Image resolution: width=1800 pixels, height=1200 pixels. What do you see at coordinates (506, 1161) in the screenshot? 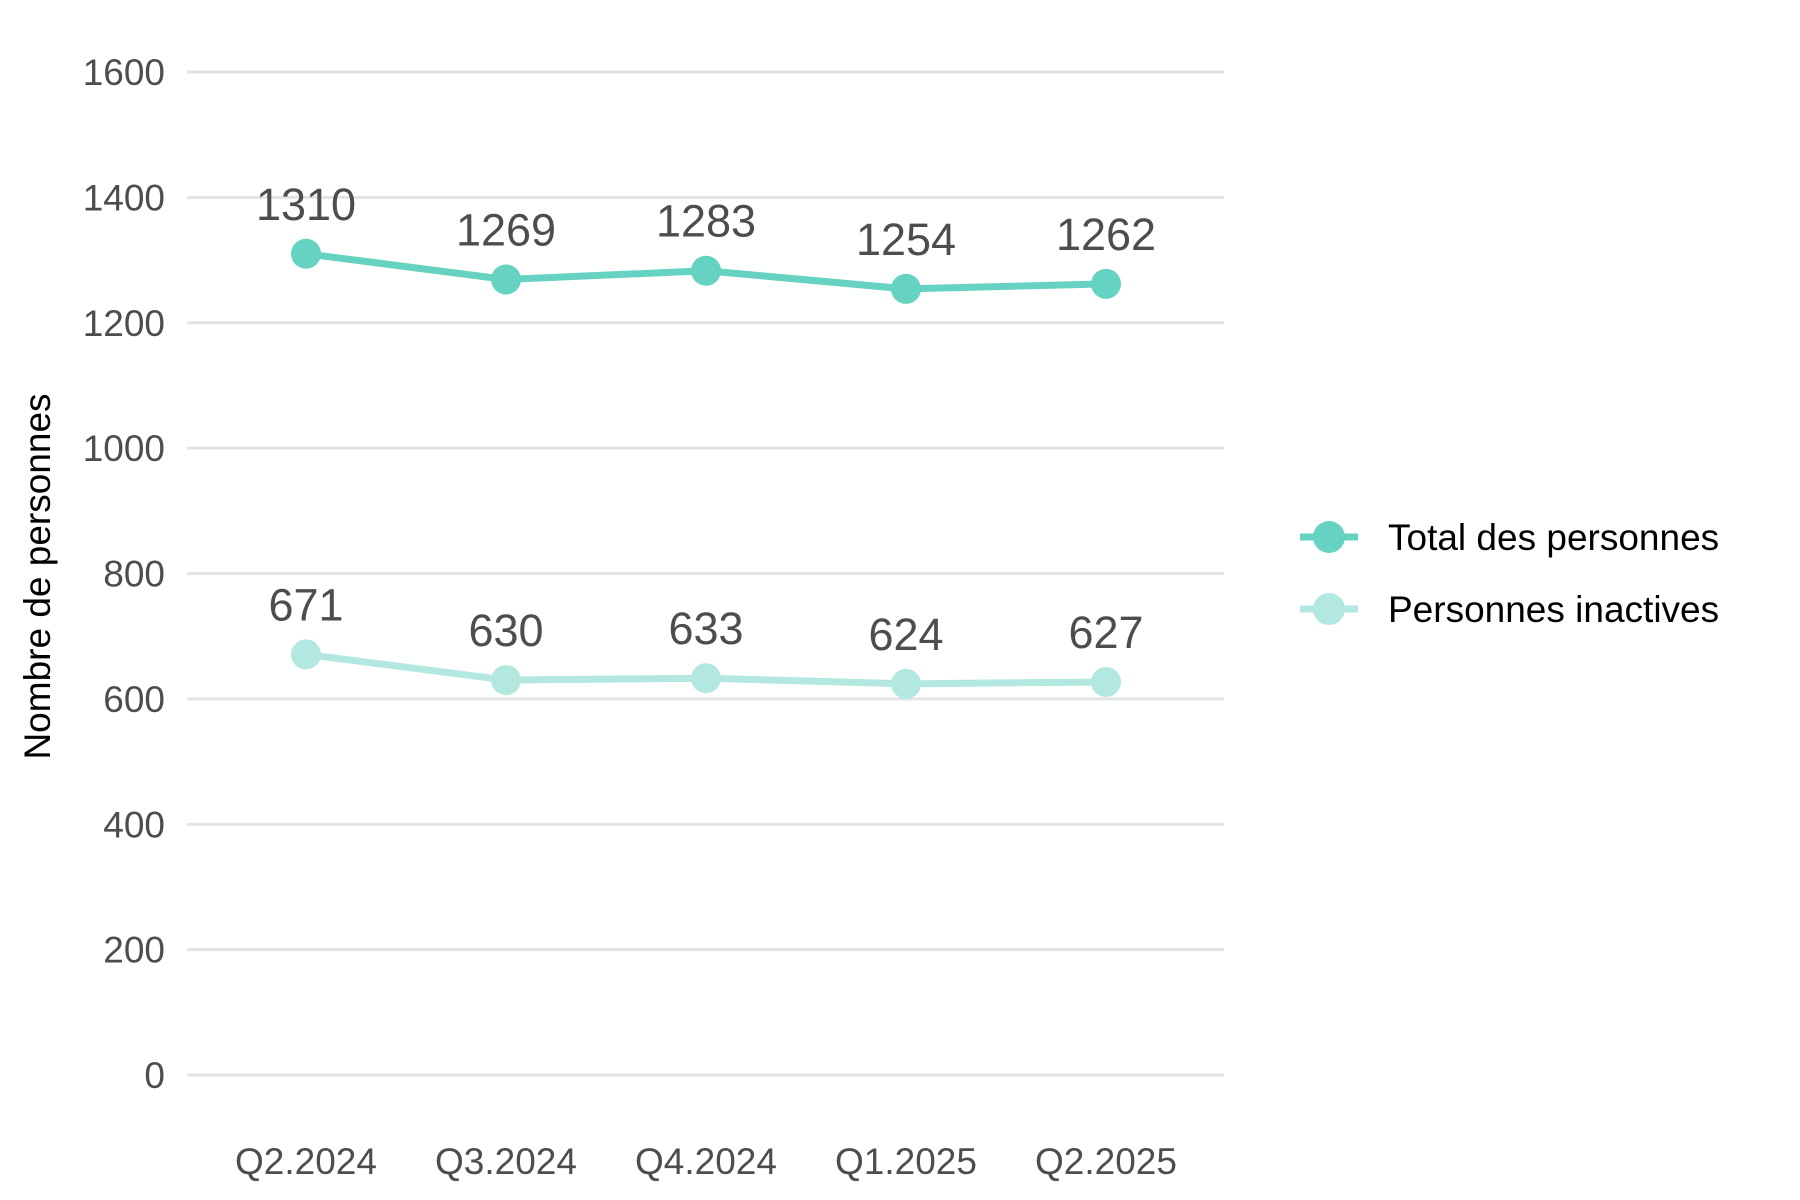
I see `x-tick-label: Q3.2024` at bounding box center [506, 1161].